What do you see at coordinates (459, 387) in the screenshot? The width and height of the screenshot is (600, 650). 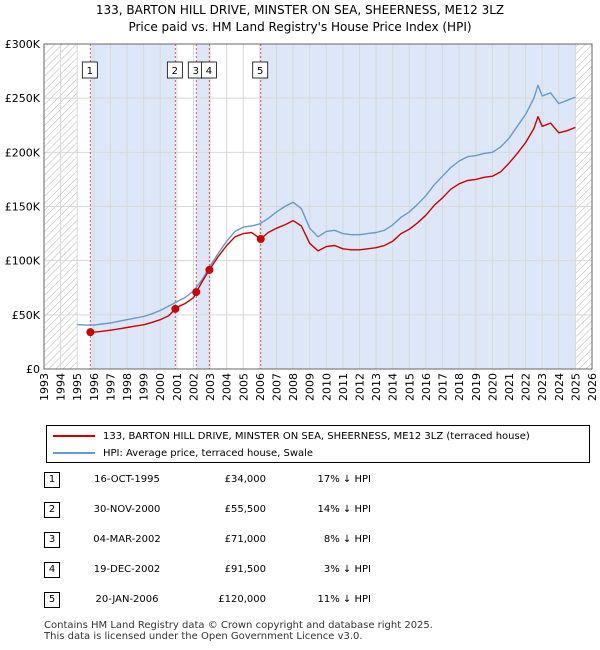 I see `x-tick-label: 2018` at bounding box center [459, 387].